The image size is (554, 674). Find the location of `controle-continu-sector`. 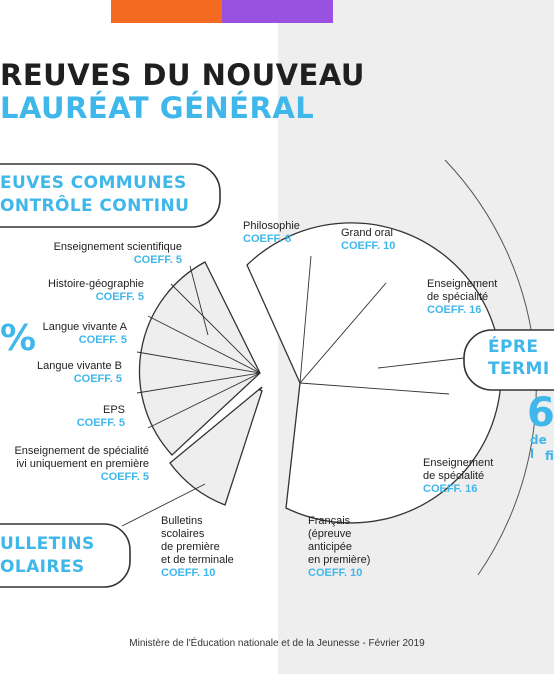

controle-continu-sector is located at coordinates (198, 358).